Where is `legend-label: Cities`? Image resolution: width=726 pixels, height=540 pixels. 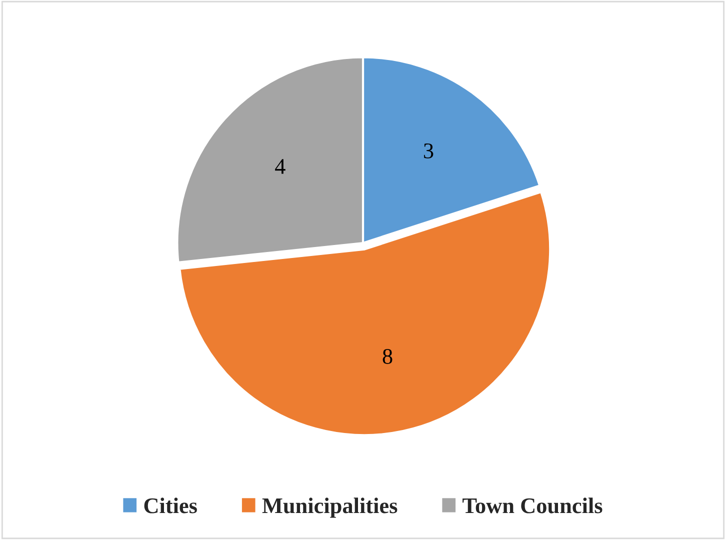 legend-label: Cities is located at coordinates (170, 506).